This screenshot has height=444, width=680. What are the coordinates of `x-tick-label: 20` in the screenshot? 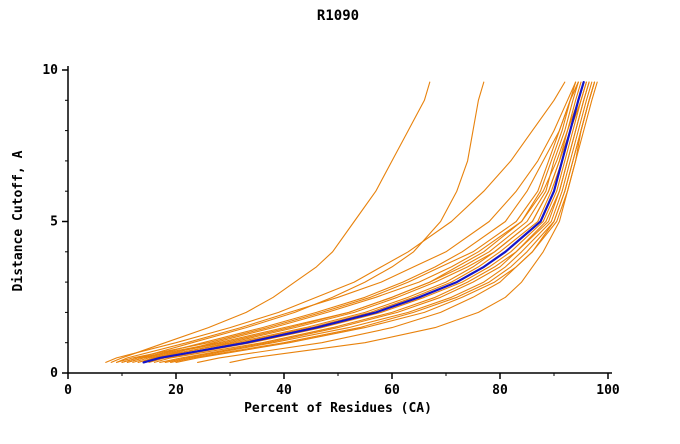 It's located at (176, 390).